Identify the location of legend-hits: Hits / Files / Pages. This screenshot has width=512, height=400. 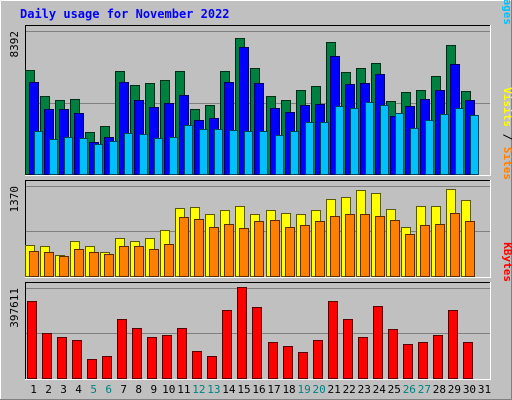
(506, 12).